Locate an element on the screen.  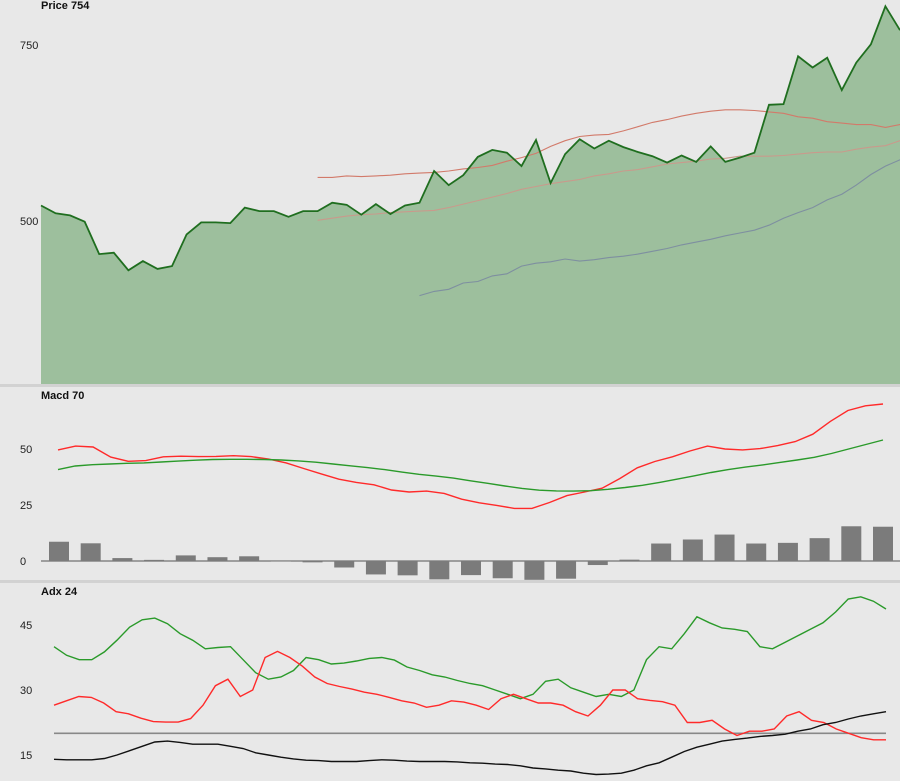
signal-line is located at coordinates (470, 465).